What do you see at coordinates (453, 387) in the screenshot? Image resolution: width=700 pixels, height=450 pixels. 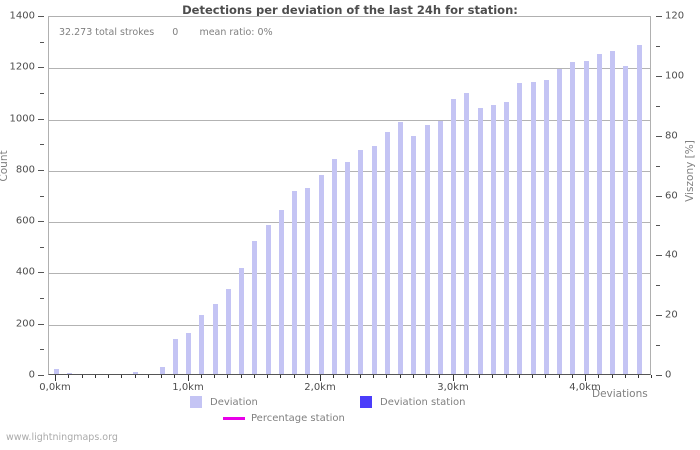 I see `x-tick-label: 3,0km` at bounding box center [453, 387].